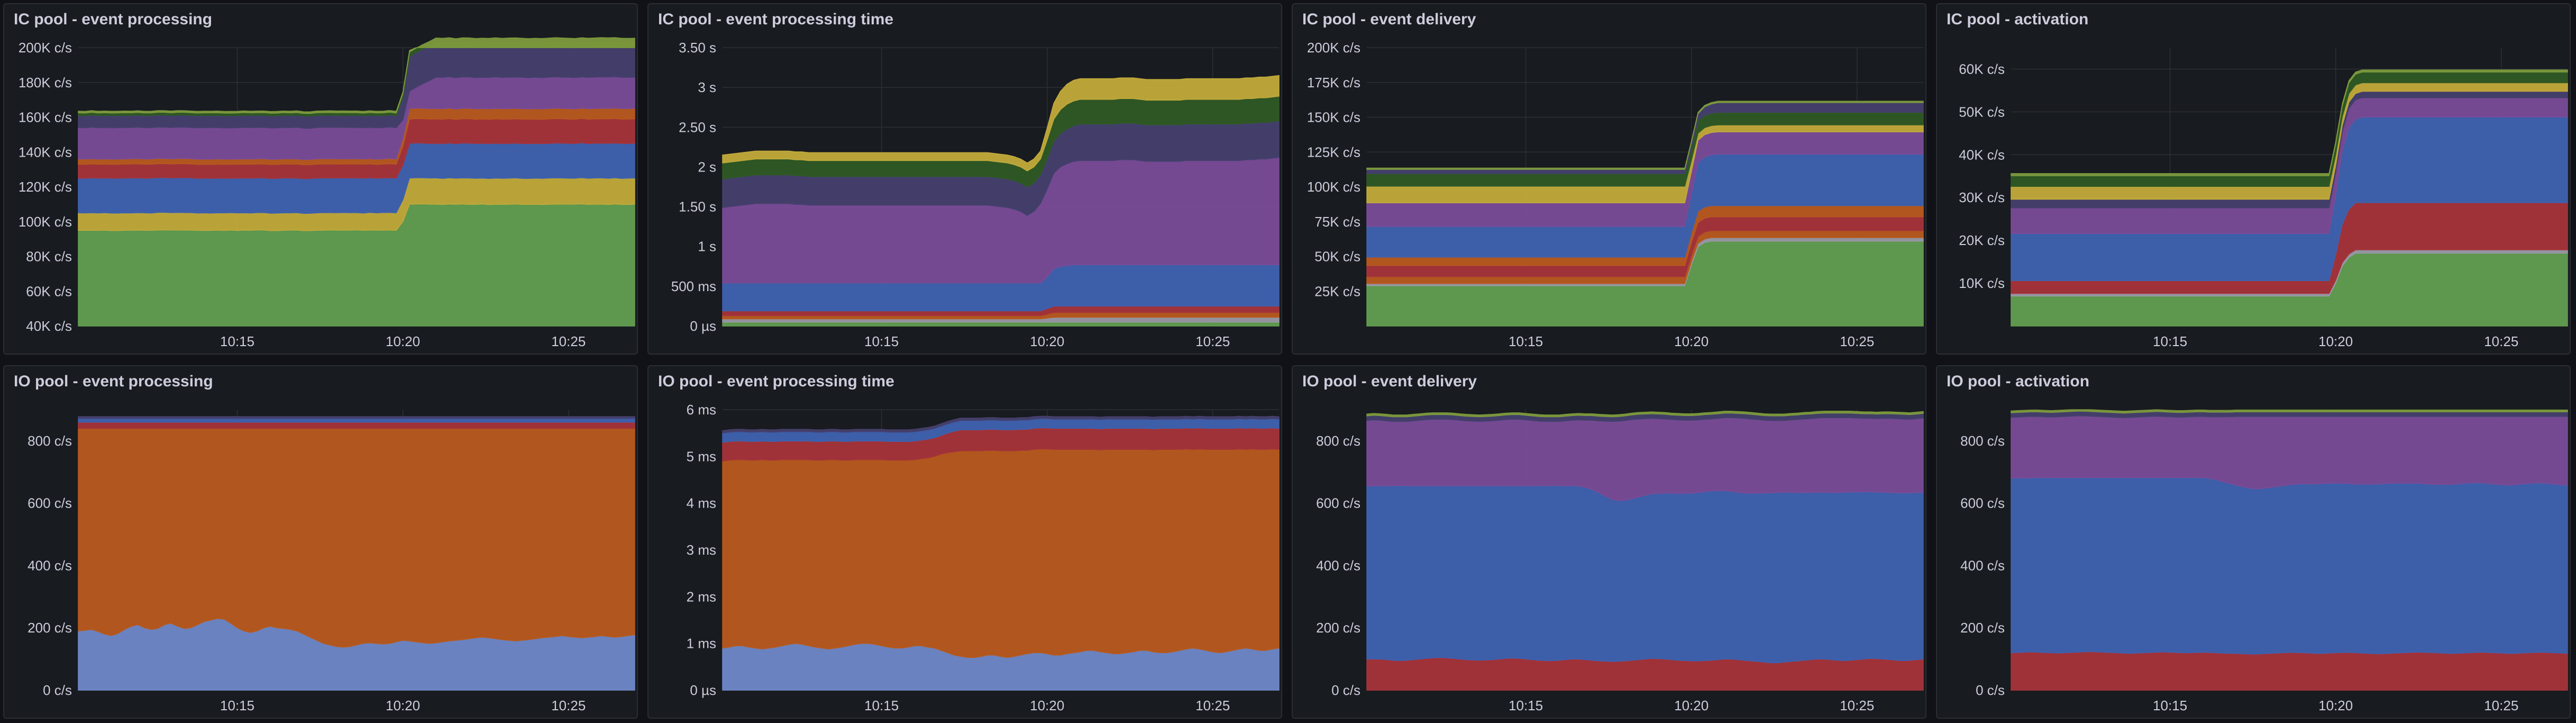 Image resolution: width=2576 pixels, height=723 pixels. Describe the element at coordinates (697, 48) in the screenshot. I see `y-tick-label: 3.50 s` at that location.